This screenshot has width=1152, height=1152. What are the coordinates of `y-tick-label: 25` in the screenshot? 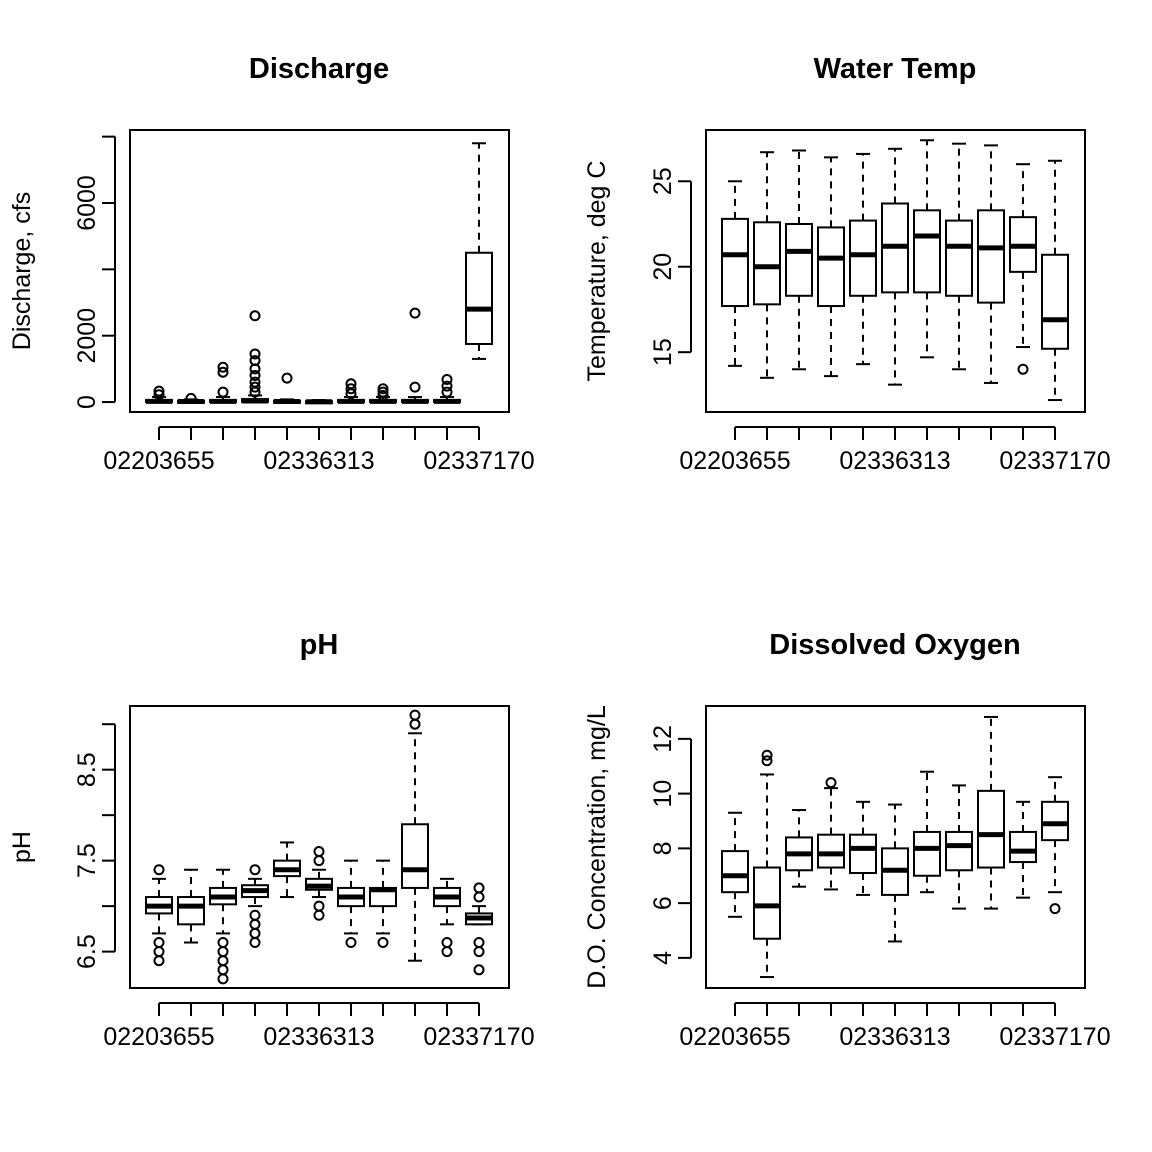 It's located at (663, 181).